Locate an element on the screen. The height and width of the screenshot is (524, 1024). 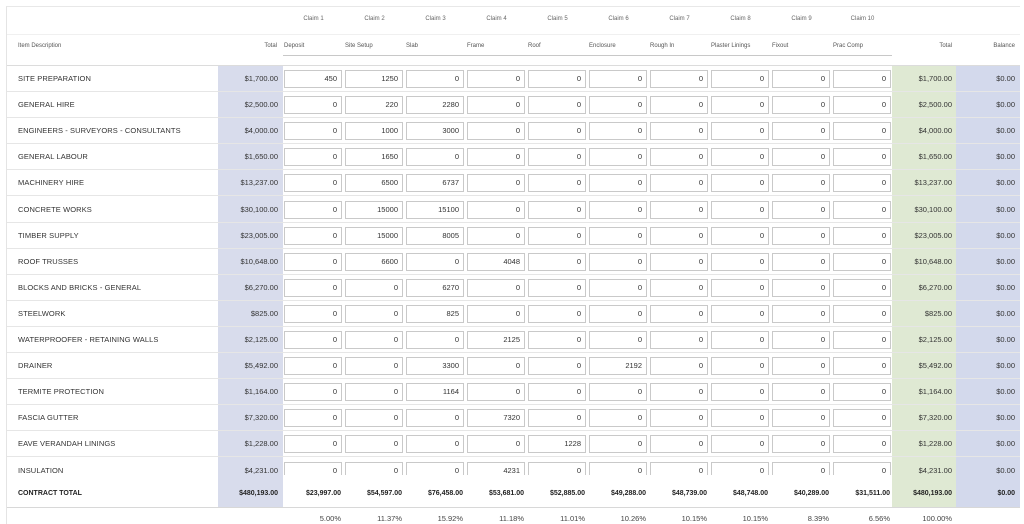
claim-amount-input: 1228 is located at coordinates (557, 444).